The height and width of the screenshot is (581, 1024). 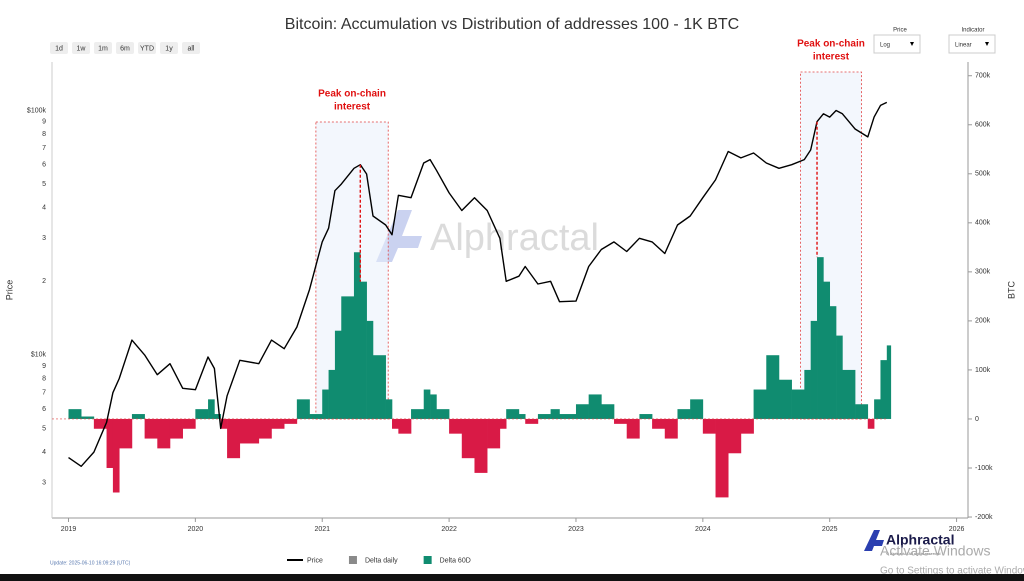 I want to click on range-button: 1w, so click(x=81, y=48).